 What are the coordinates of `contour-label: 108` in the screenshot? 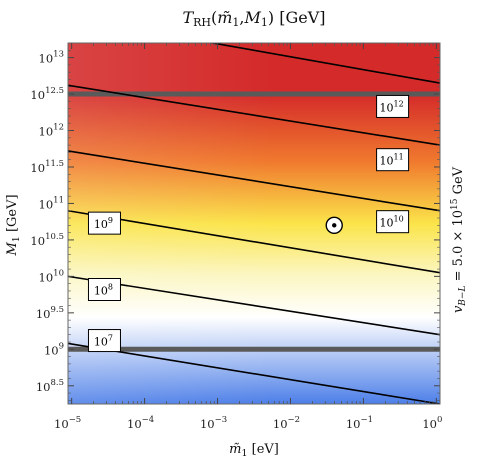 It's located at (104, 290).